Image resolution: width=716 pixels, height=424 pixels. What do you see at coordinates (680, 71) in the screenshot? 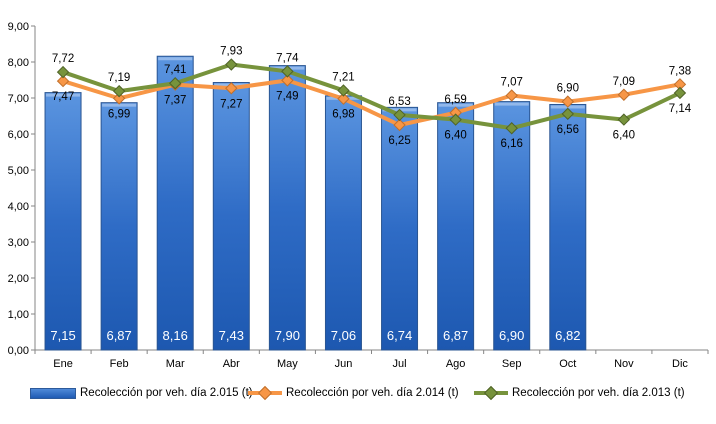
I see `line-data-label: 7,38` at bounding box center [680, 71].